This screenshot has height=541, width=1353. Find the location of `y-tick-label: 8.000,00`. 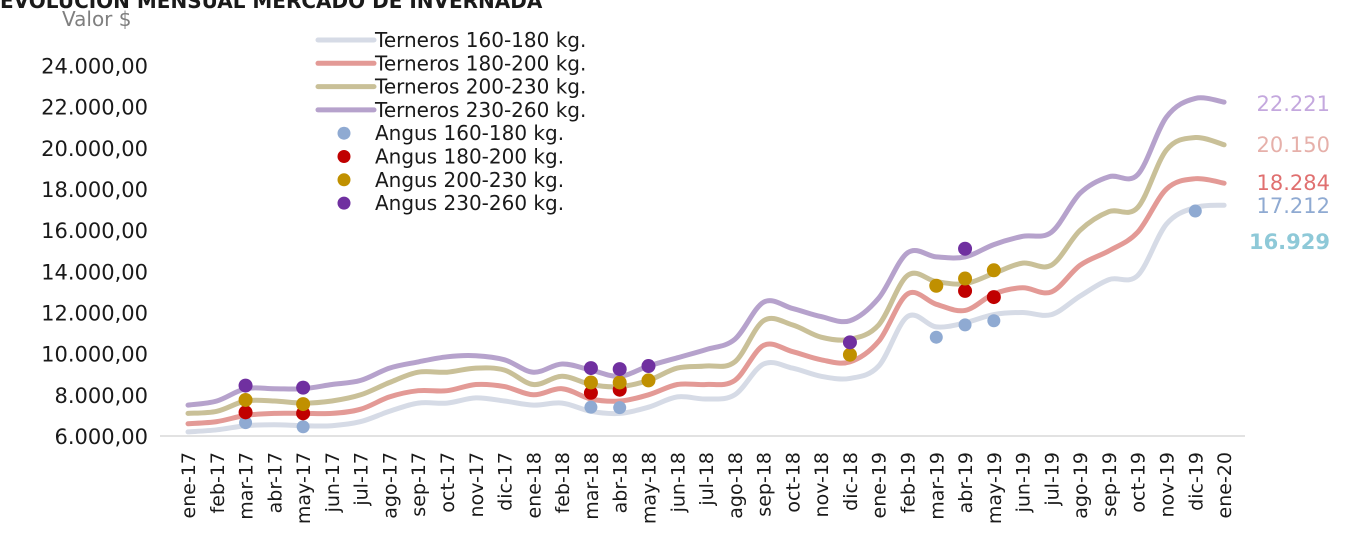

y-tick-label: 8.000,00 is located at coordinates (101, 396).